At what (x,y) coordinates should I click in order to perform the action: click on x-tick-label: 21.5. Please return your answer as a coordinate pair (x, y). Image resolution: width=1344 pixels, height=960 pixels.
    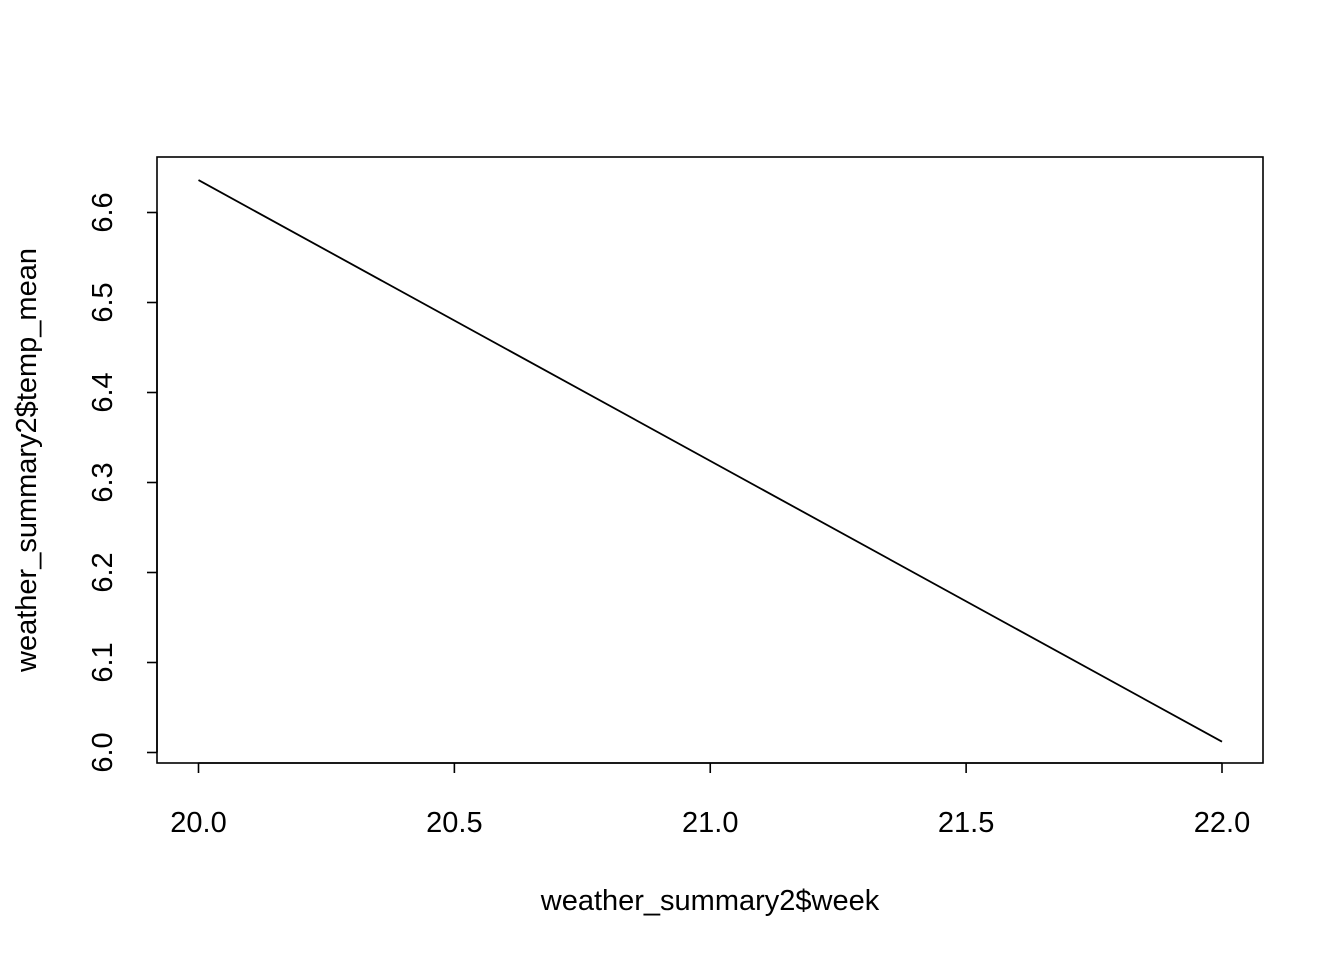
    Looking at the image, I should click on (966, 823).